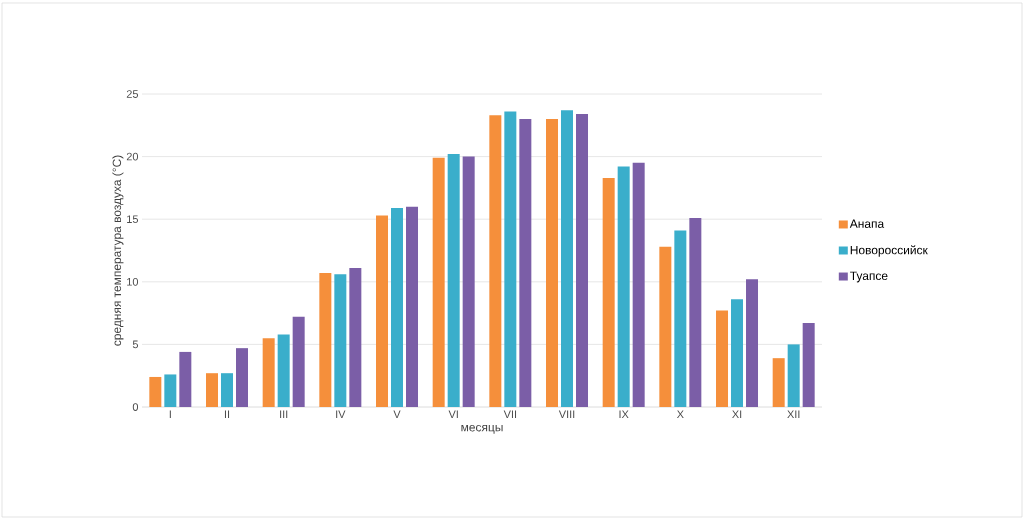 This screenshot has width=1028, height=519. Describe the element at coordinates (680, 414) in the screenshot. I see `x-tick-label: X` at that location.